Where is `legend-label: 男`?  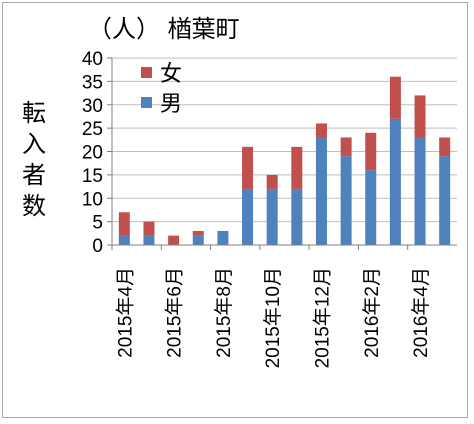
legend-label: 男 is located at coordinates (171, 104).